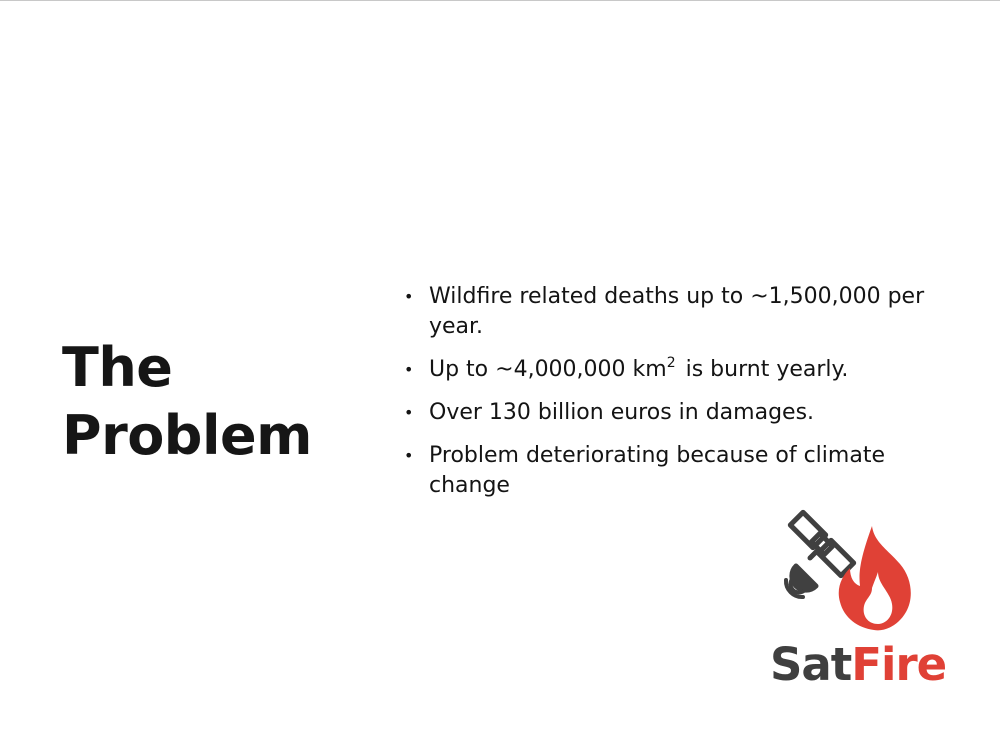  I want to click on logo-wordmark-sat: Sat, so click(811, 664).